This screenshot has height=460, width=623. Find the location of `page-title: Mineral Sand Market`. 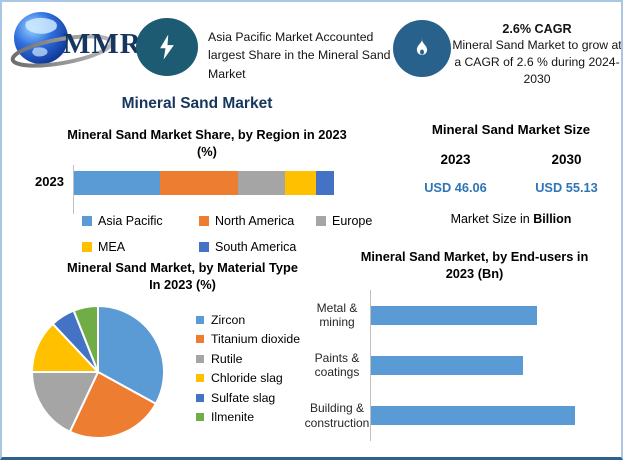

page-title: Mineral Sand Market is located at coordinates (197, 103).